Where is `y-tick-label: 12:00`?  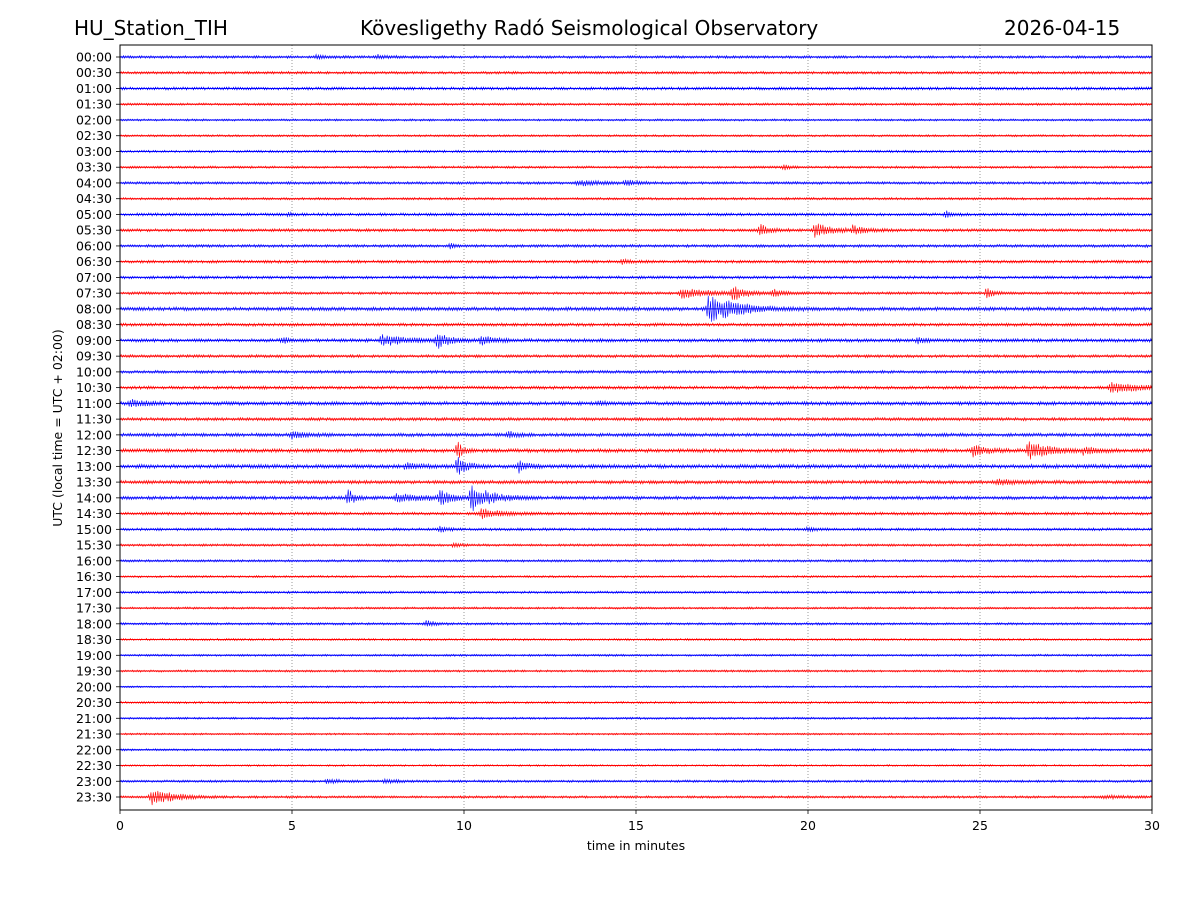
y-tick-label: 12:00 is located at coordinates (94, 434).